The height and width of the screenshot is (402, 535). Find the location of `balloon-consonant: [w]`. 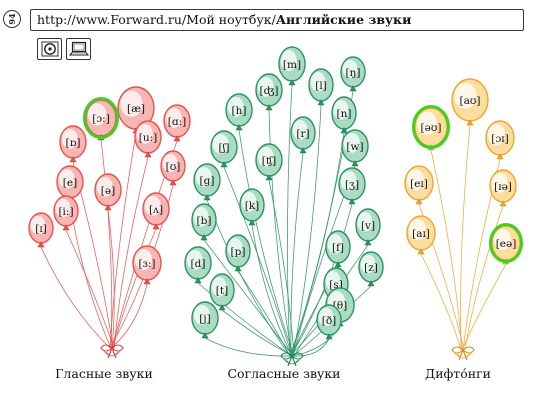

balloon-consonant: [w] is located at coordinates (355, 148).